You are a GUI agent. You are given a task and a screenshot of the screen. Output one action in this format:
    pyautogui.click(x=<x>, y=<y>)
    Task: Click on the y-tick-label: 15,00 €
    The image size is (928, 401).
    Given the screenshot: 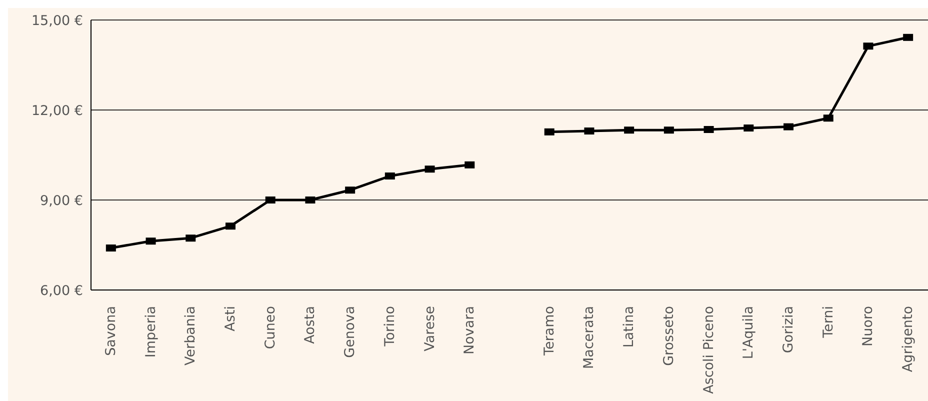 What is the action you would take?
    pyautogui.click(x=57, y=20)
    